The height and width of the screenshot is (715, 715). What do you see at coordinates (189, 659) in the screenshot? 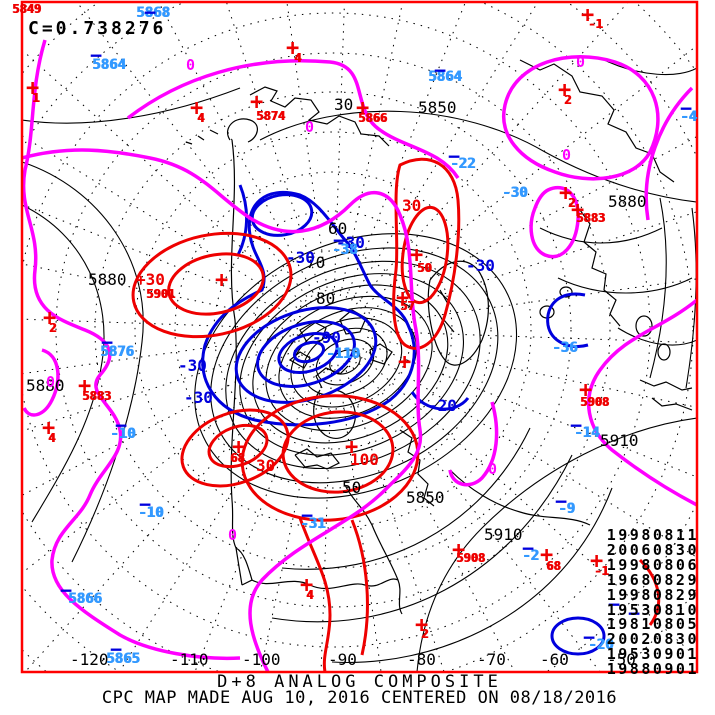
I see `longitude-label: -110` at bounding box center [189, 659].